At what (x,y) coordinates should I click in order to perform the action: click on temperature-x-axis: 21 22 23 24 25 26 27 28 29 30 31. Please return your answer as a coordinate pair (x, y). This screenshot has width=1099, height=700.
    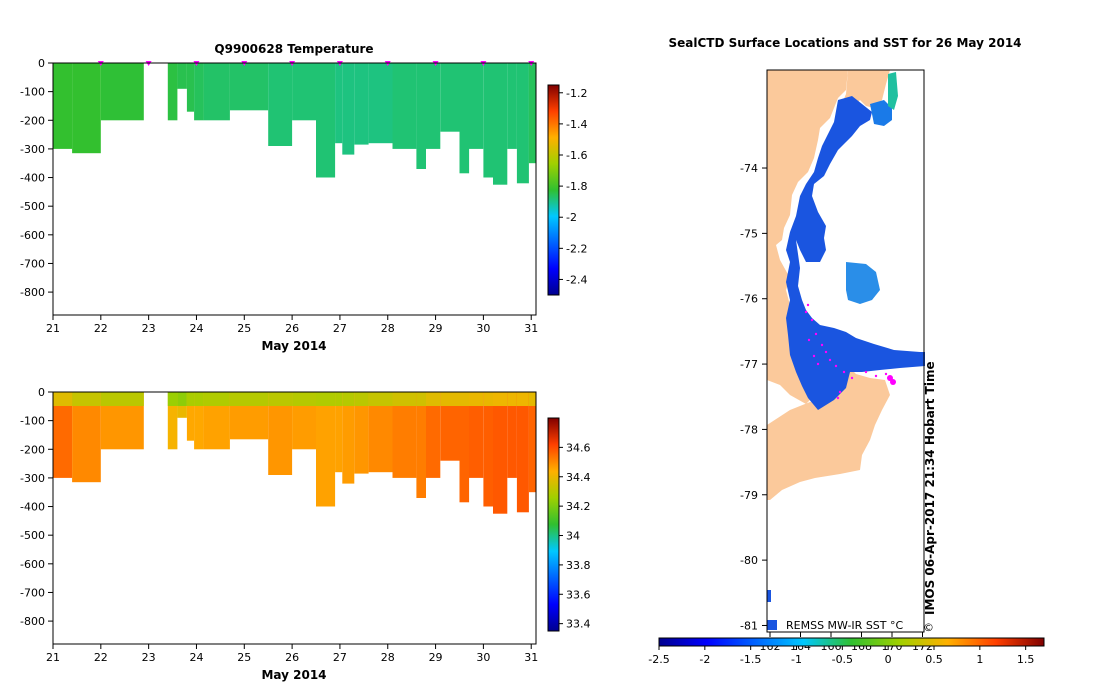
    Looking at the image, I should click on (292, 325).